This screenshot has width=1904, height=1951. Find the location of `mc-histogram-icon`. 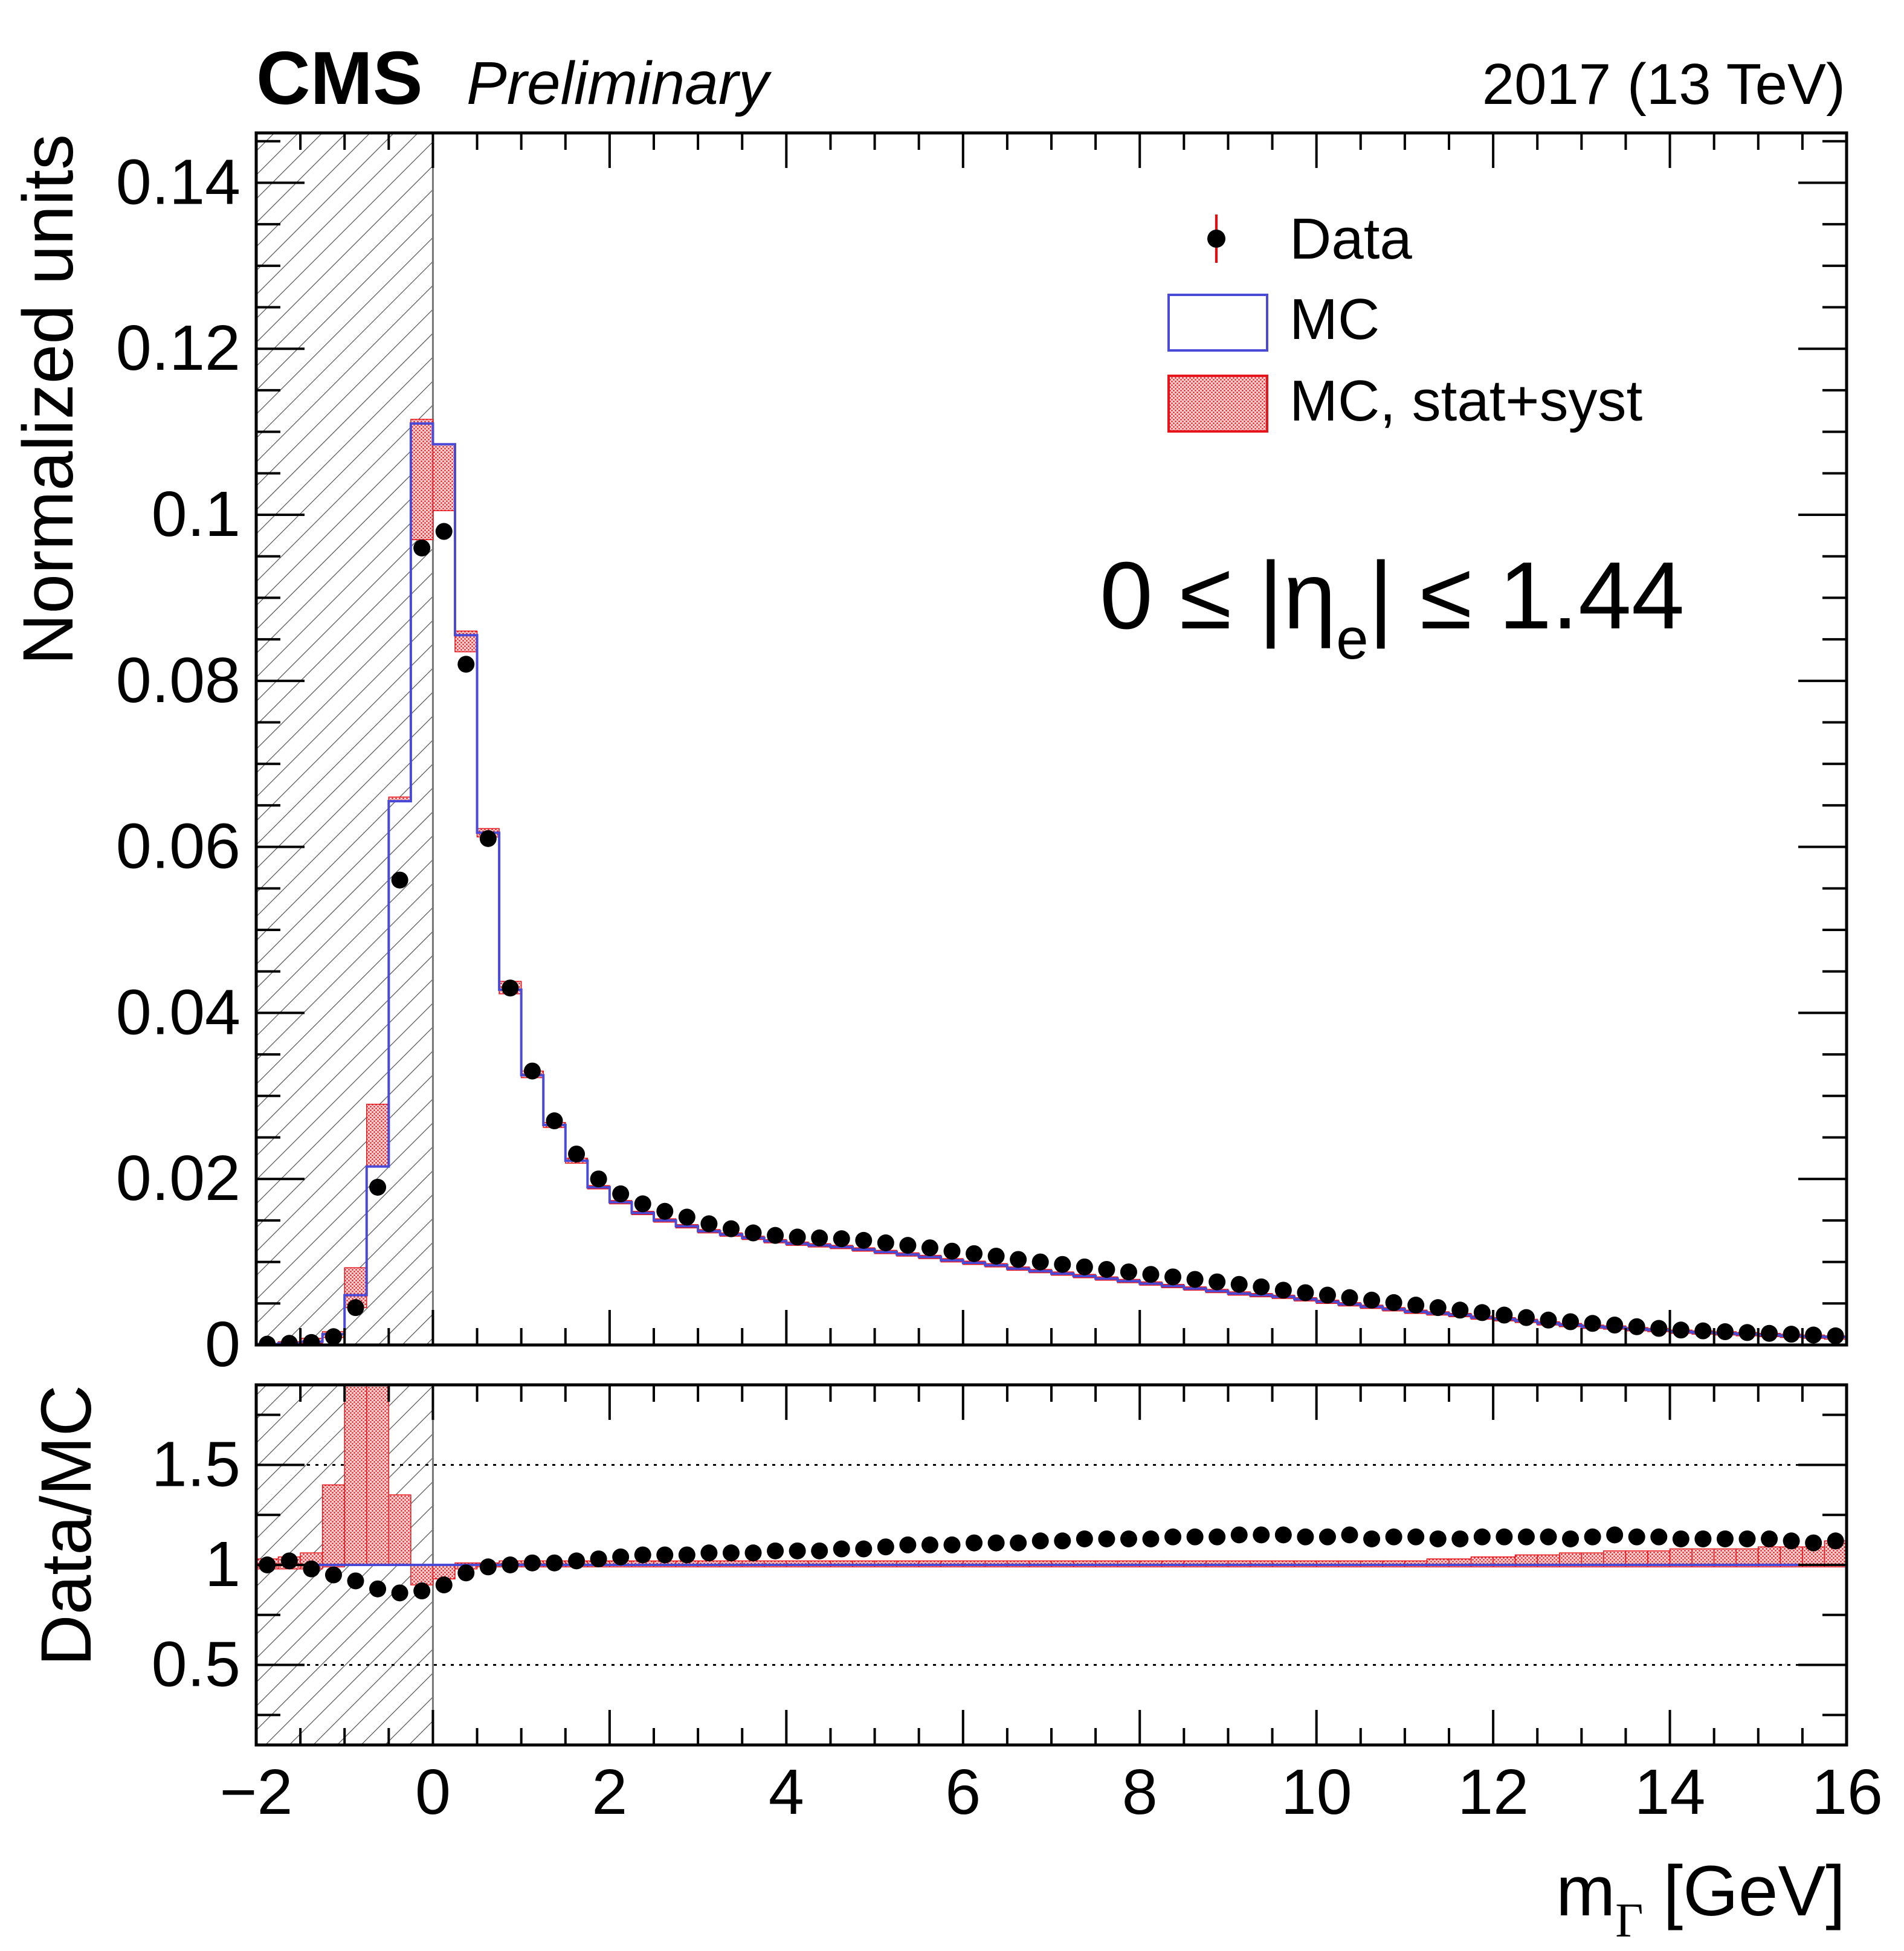

mc-histogram-icon is located at coordinates (1217, 323).